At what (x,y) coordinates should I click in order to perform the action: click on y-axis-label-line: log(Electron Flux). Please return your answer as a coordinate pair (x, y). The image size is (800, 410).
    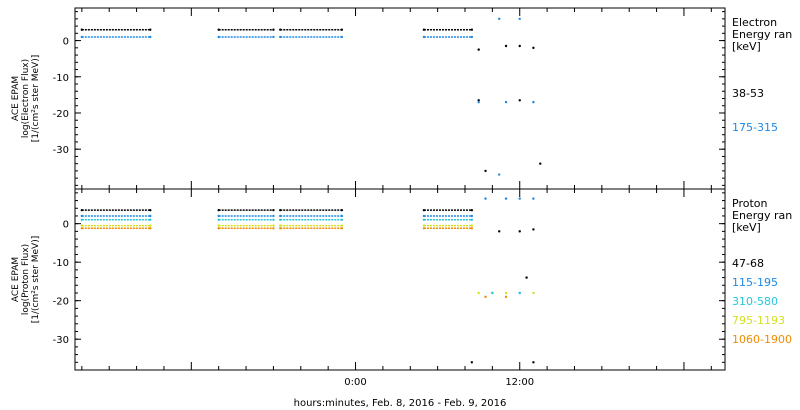
    Looking at the image, I should click on (26, 98).